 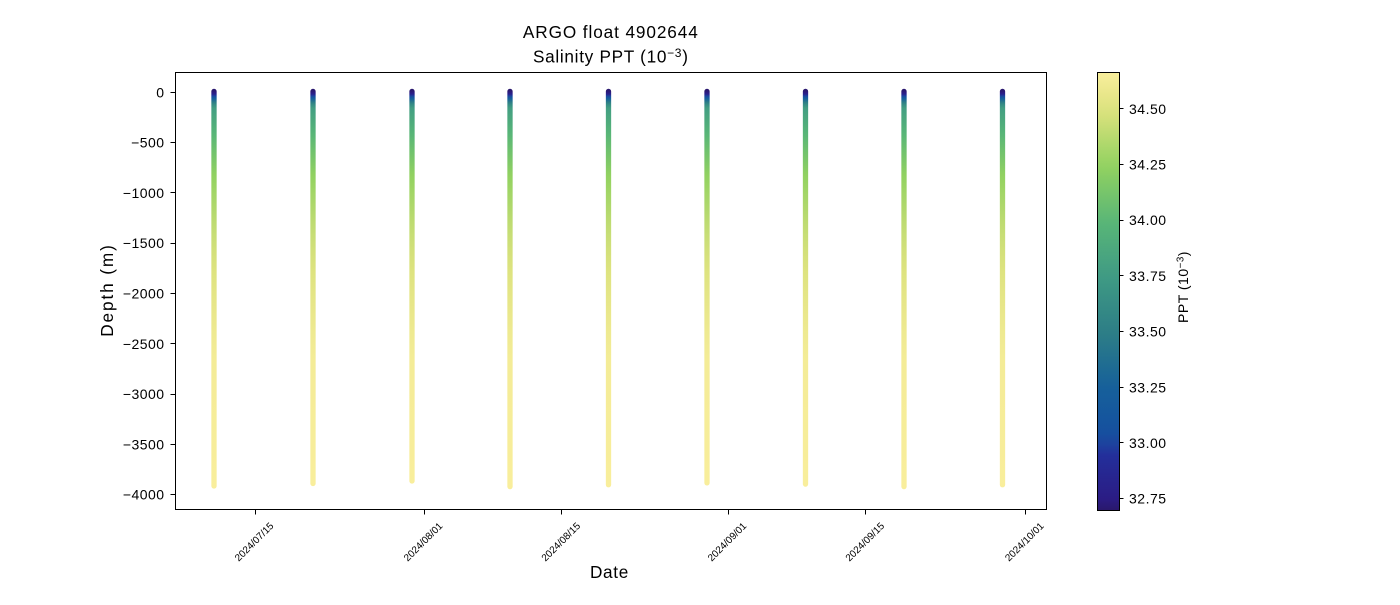 What do you see at coordinates (611, 32) in the screenshot?
I see `svg-text: ARGO float 4902644` at bounding box center [611, 32].